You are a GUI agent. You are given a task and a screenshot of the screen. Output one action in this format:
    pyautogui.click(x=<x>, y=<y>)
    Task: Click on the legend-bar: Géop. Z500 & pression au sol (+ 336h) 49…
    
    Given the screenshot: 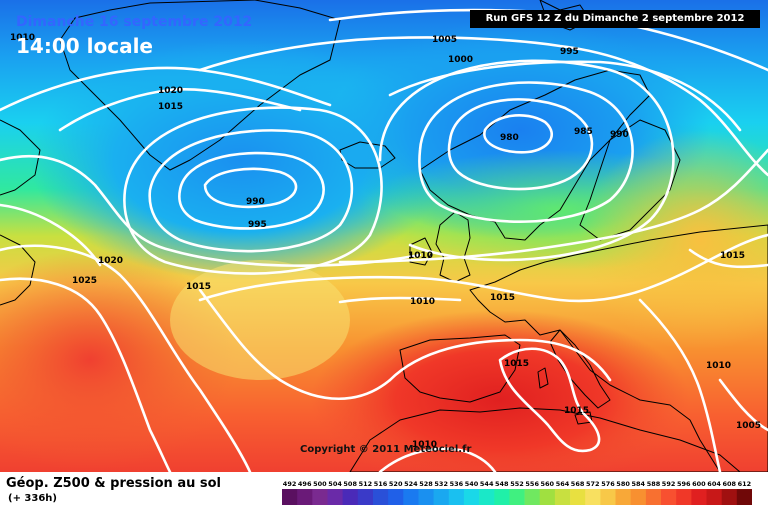 What is the action you would take?
    pyautogui.click(x=384, y=492)
    